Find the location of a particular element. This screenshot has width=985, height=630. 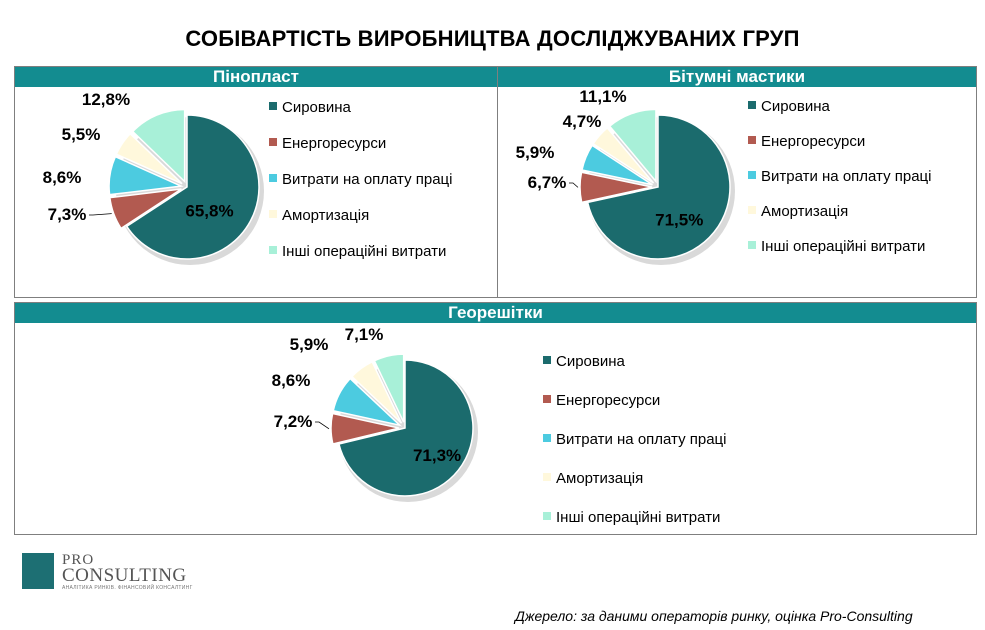

data-label-5: 7,1% is located at coordinates (364, 334).